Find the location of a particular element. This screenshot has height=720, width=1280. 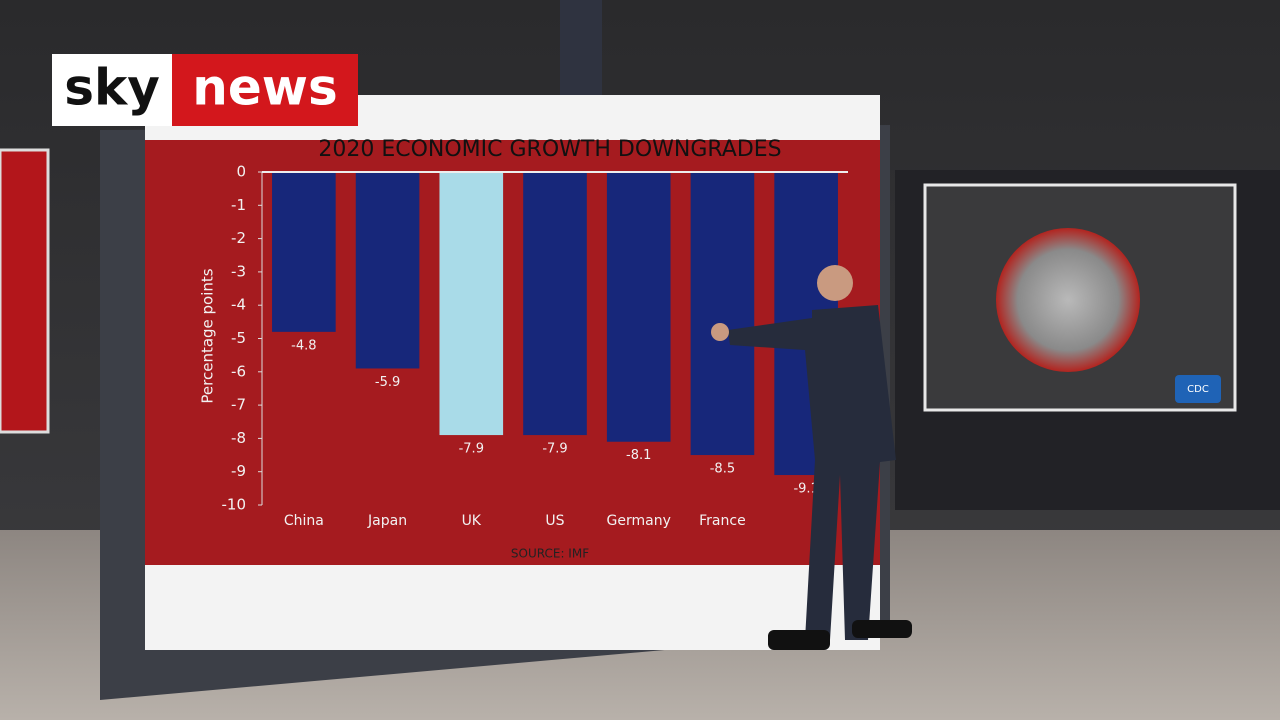

logo-right: news is located at coordinates (264, 88).